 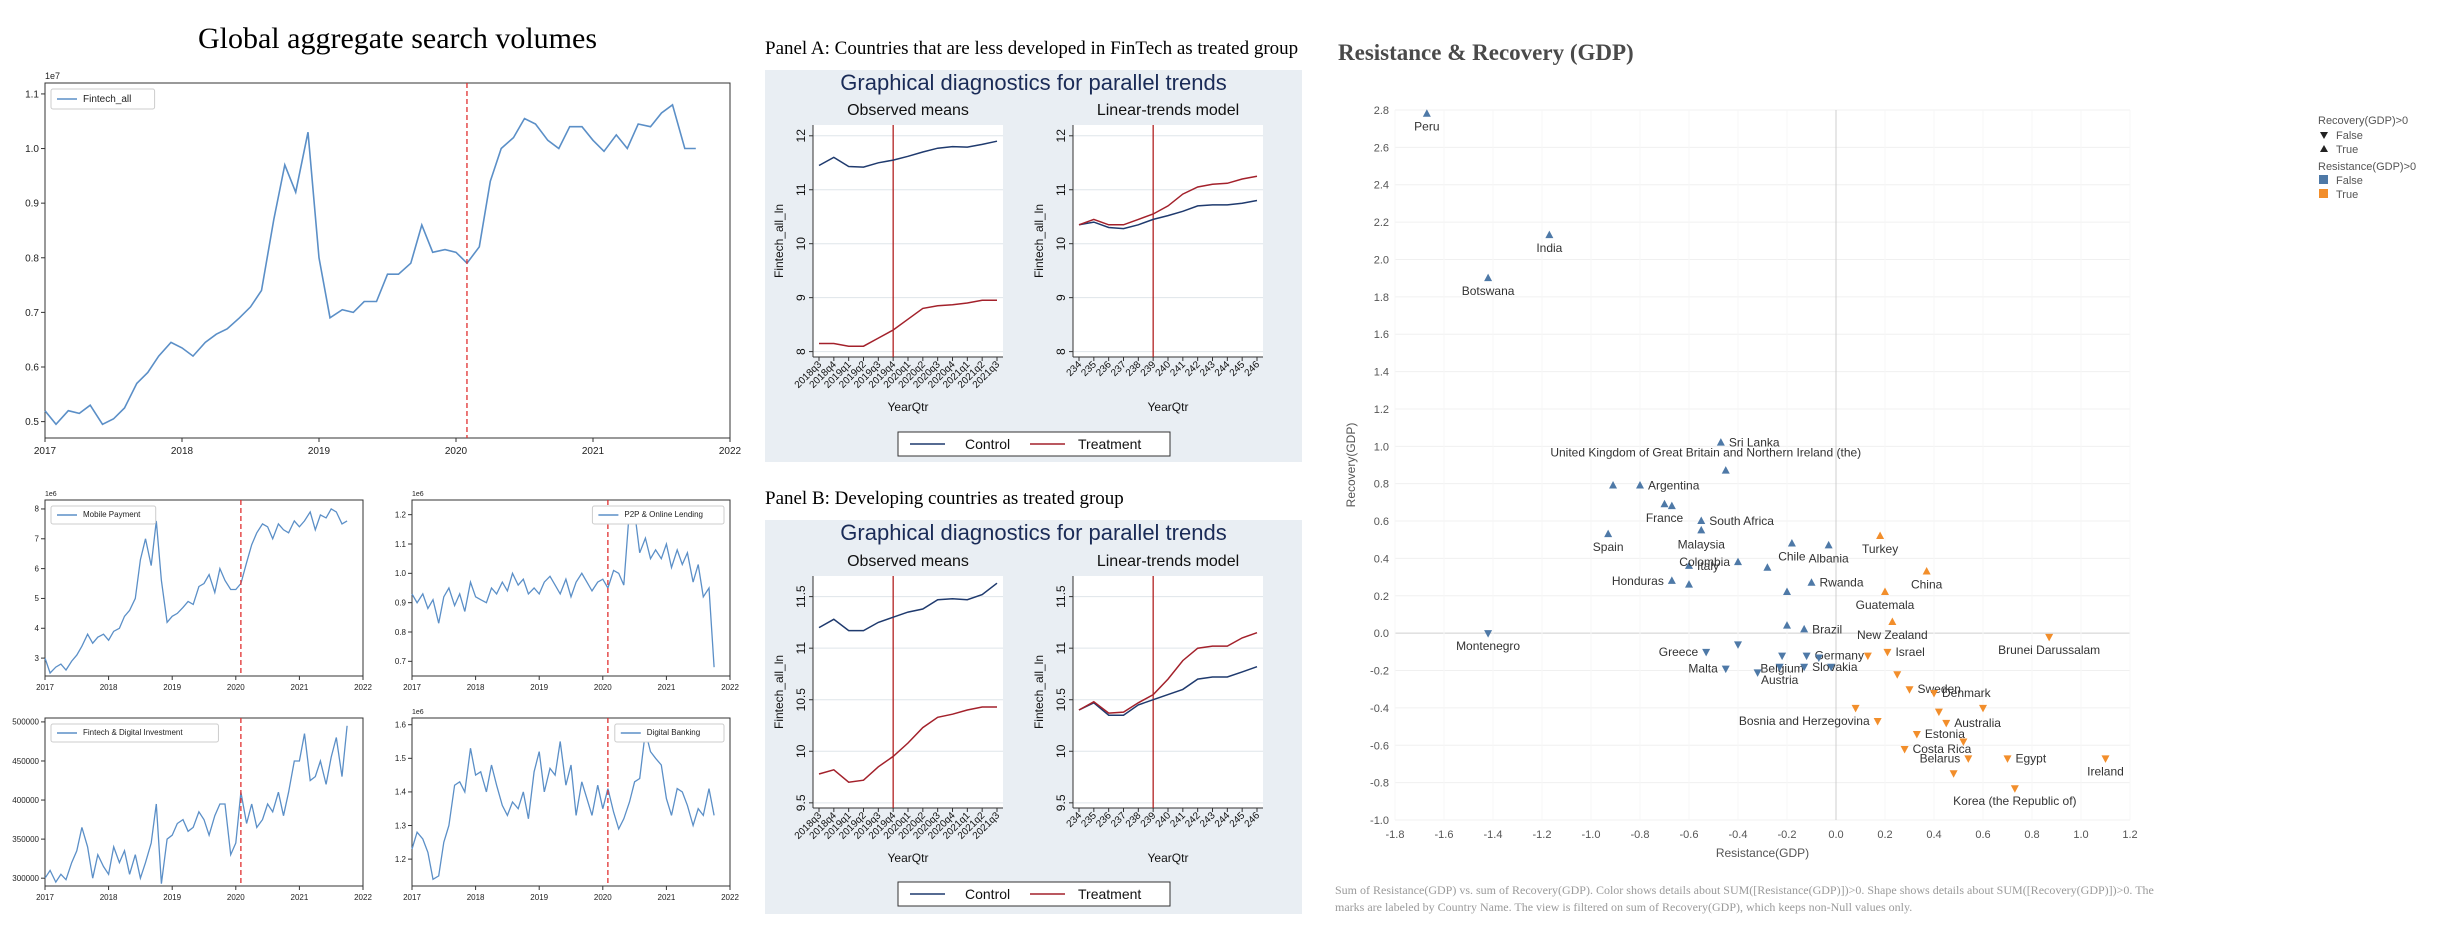 I want to click on y-exponent: 1e6, so click(x=418, y=494).